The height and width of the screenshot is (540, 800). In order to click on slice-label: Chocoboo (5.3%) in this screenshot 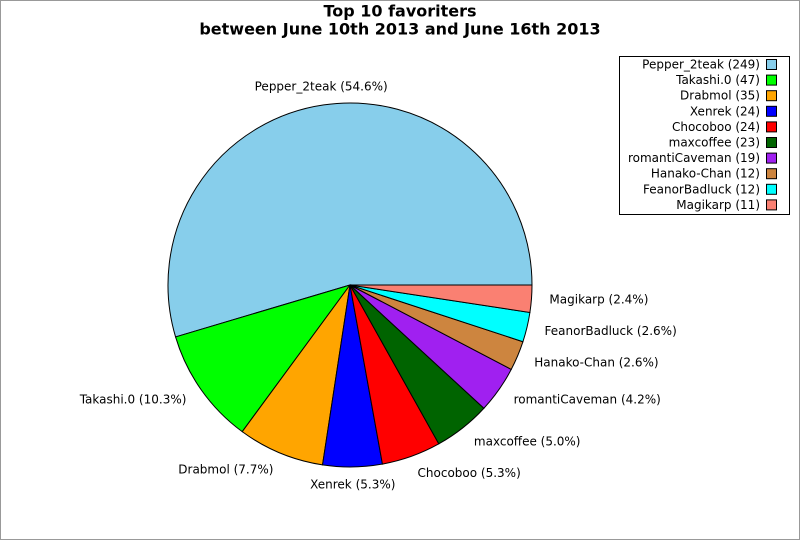, I will do `click(469, 473)`.